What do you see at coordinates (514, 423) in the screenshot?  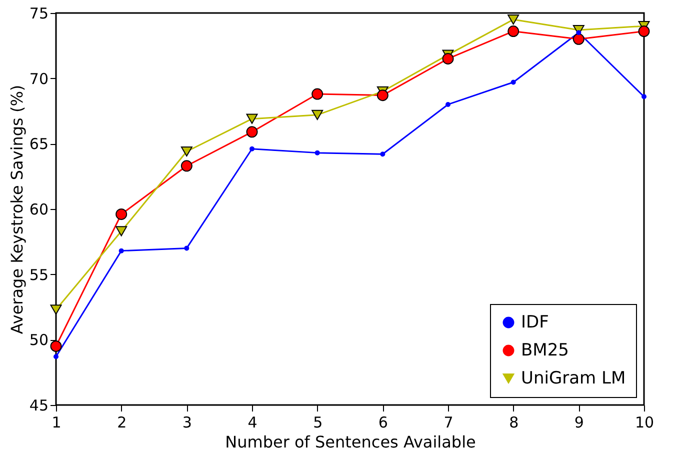 I see `x-tick-label: 8` at bounding box center [514, 423].